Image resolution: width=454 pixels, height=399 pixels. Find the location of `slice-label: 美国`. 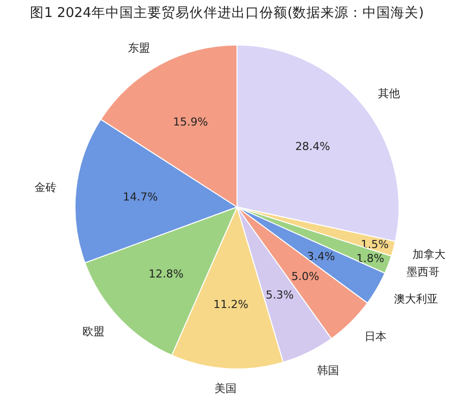

slice-label: 美国 is located at coordinates (225, 389).